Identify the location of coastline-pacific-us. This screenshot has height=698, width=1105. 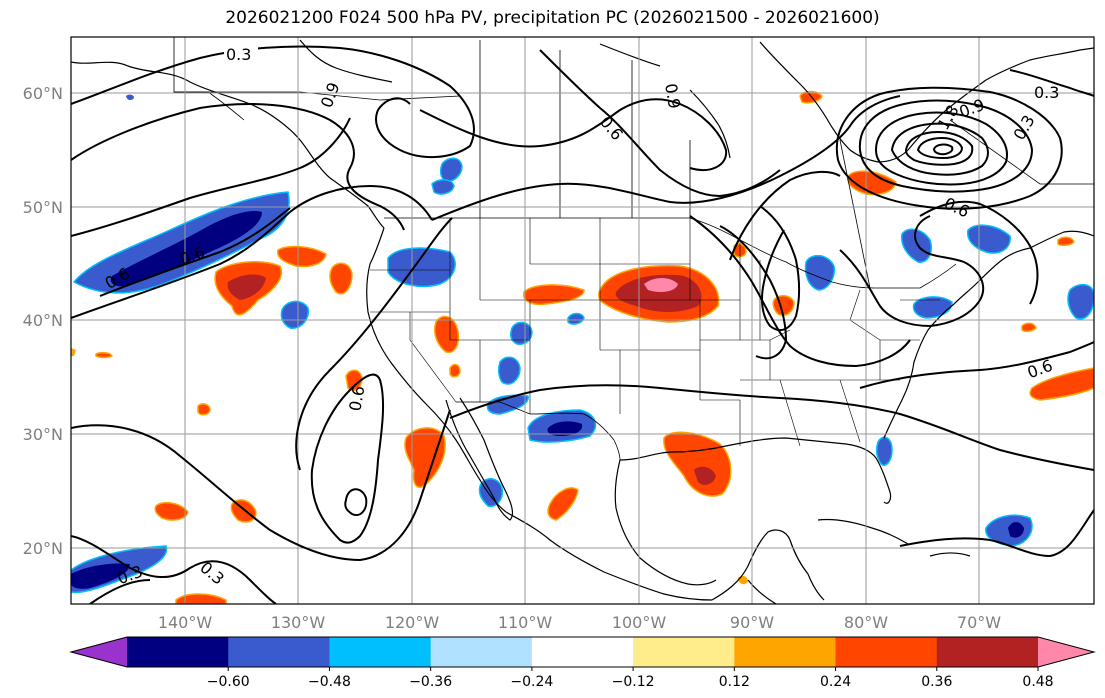
(436, 370).